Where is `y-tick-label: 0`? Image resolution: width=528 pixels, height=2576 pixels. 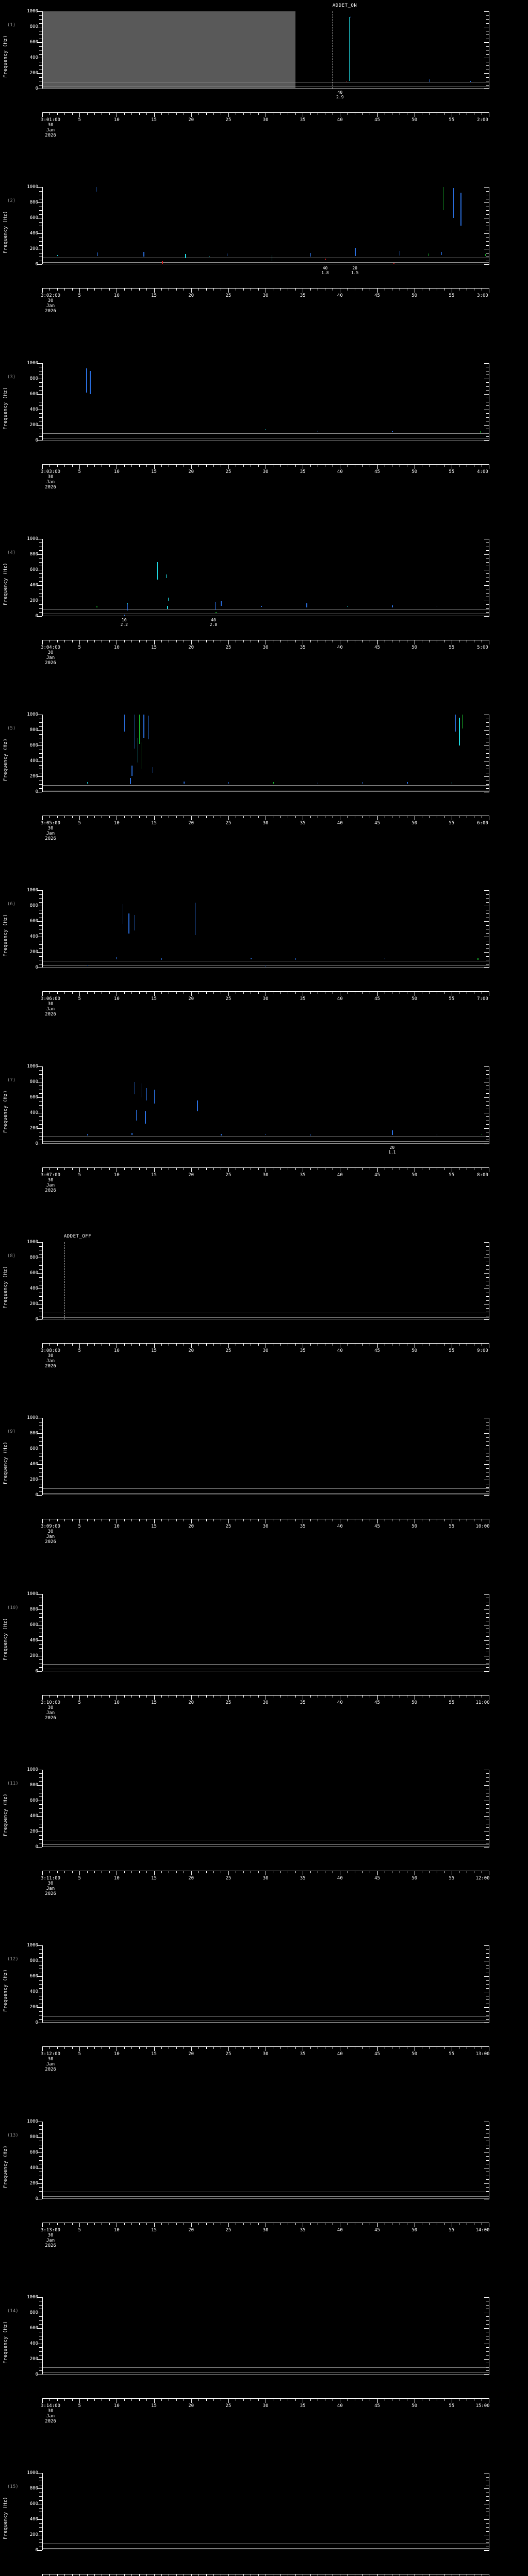
y-tick-label: 0 is located at coordinates (37, 968).